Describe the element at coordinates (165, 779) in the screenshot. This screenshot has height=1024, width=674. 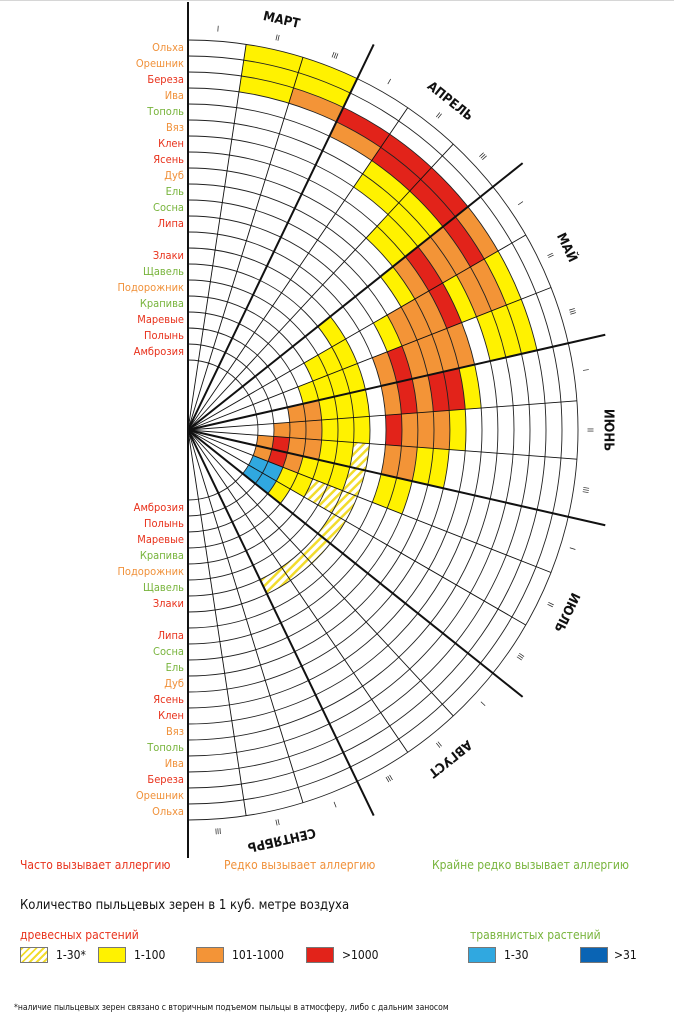
I see `plant-label: Береза` at that location.